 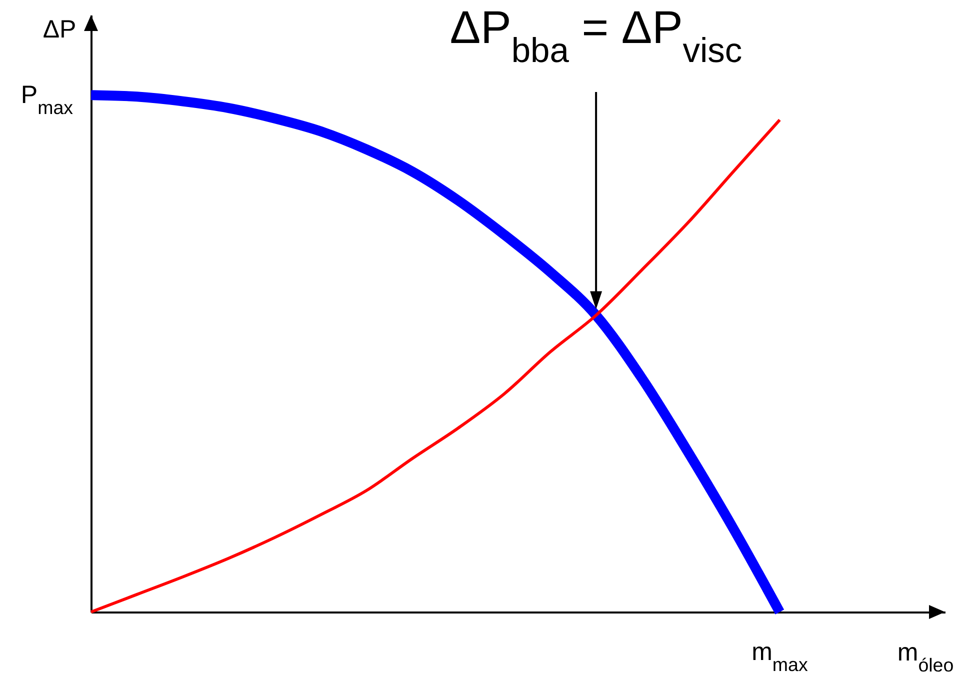 I want to click on x-axis-title: m$_{óleo}$, so click(x=925, y=656).